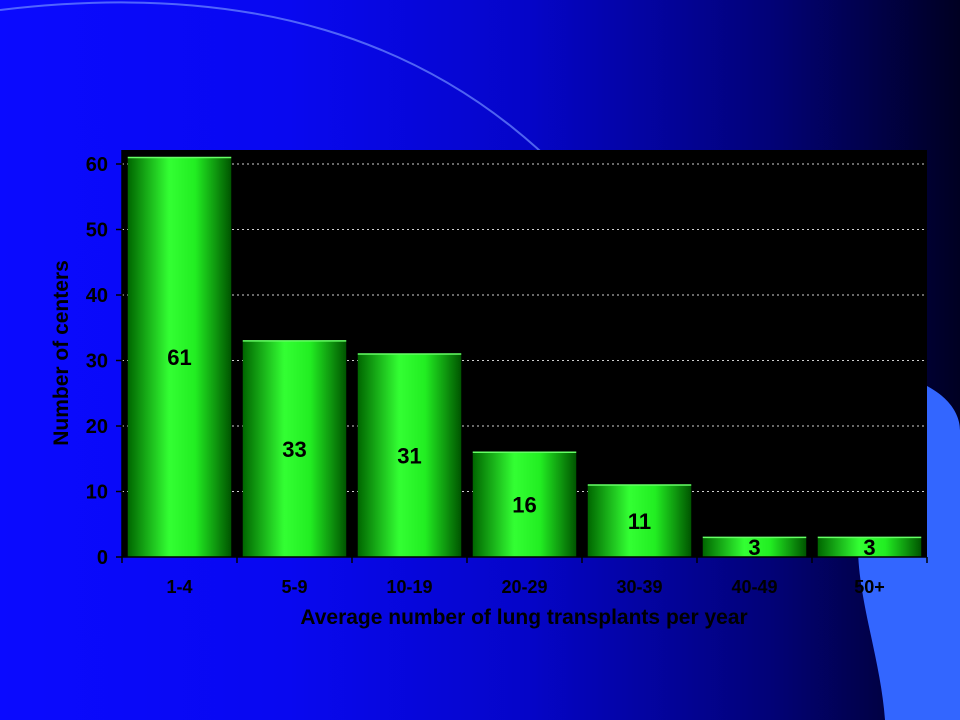 Image resolution: width=960 pixels, height=720 pixels. What do you see at coordinates (97, 231) in the screenshot?
I see `y-tick-label: 50` at bounding box center [97, 231].